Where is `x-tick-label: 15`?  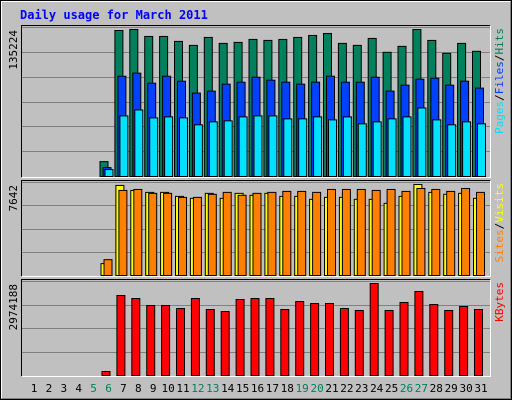
x-tick-label: 15 is located at coordinates (242, 388).